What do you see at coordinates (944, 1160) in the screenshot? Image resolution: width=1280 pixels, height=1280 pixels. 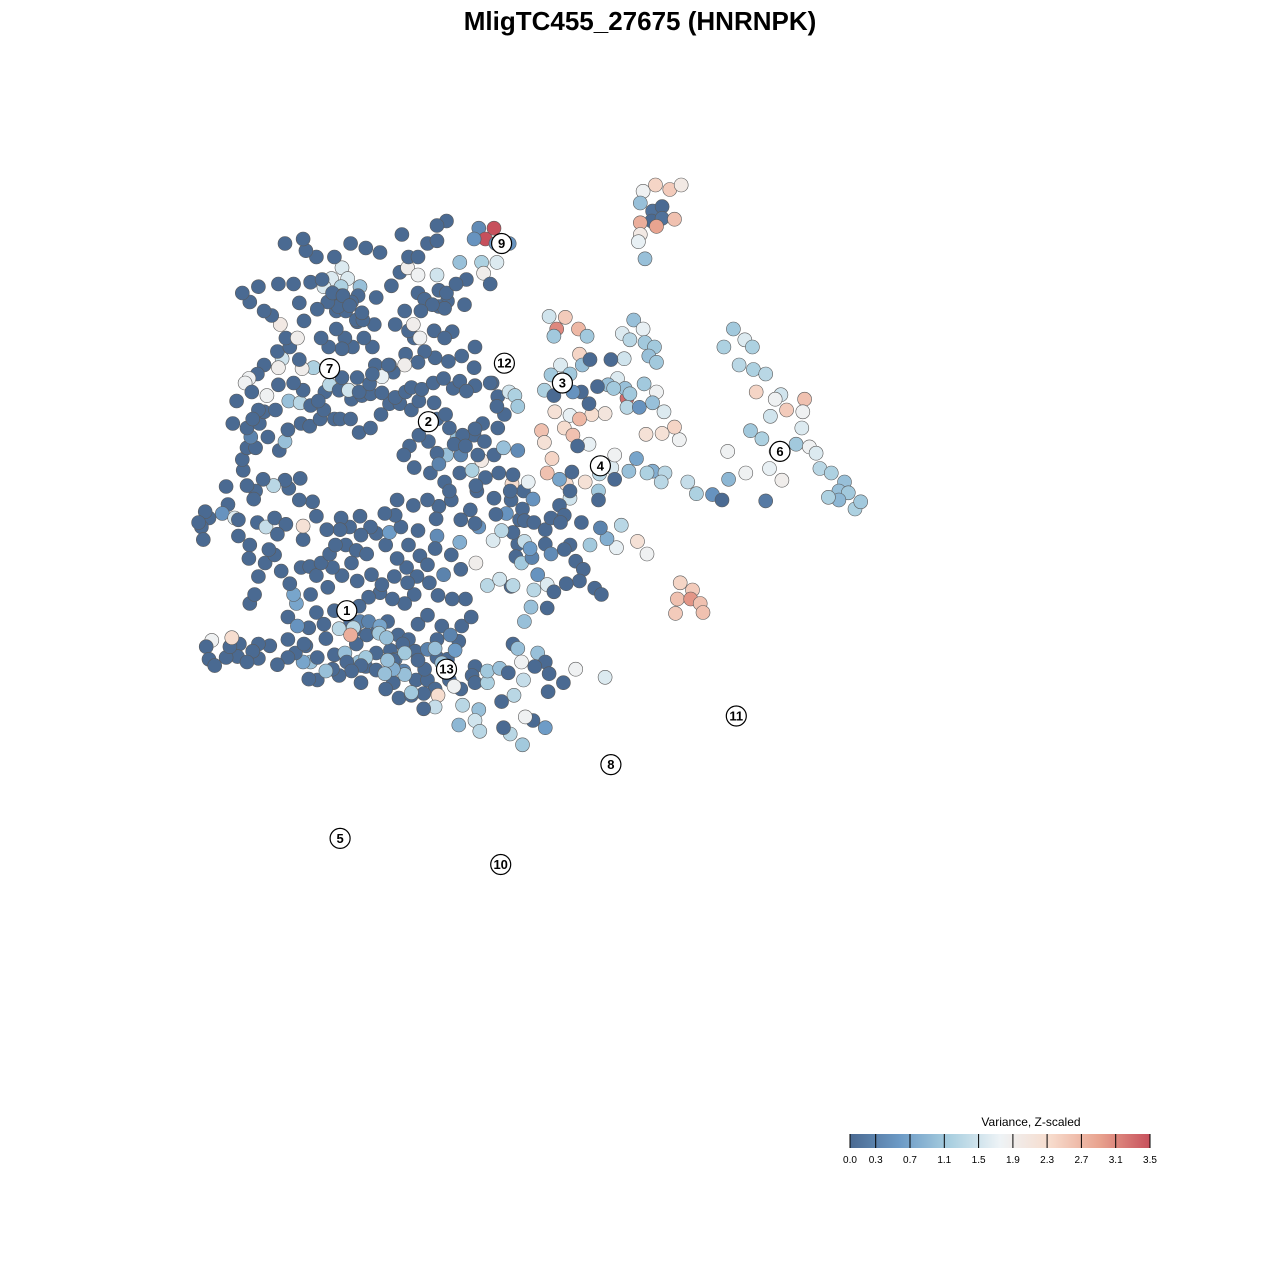 I see `legend-tick-label: 1.1` at bounding box center [944, 1160].